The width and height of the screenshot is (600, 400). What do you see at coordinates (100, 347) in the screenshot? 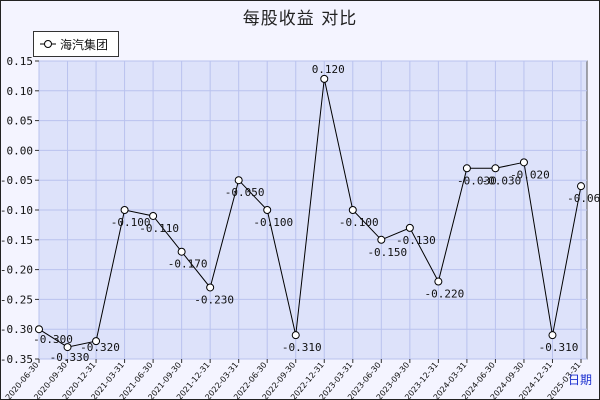
I see `data-label: -0.320` at bounding box center [100, 347].